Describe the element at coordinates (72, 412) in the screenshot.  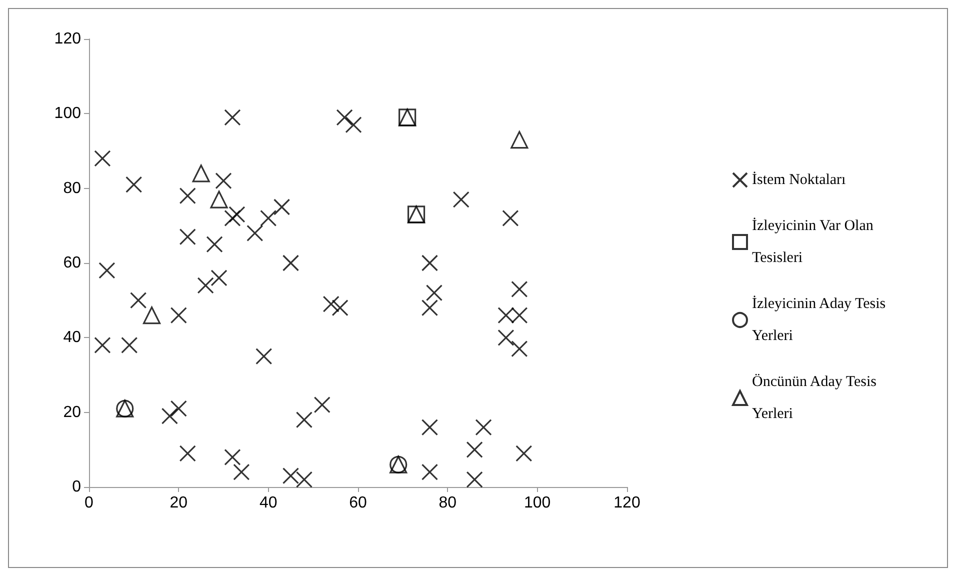
I see `y-tick-label: 20` at that location.